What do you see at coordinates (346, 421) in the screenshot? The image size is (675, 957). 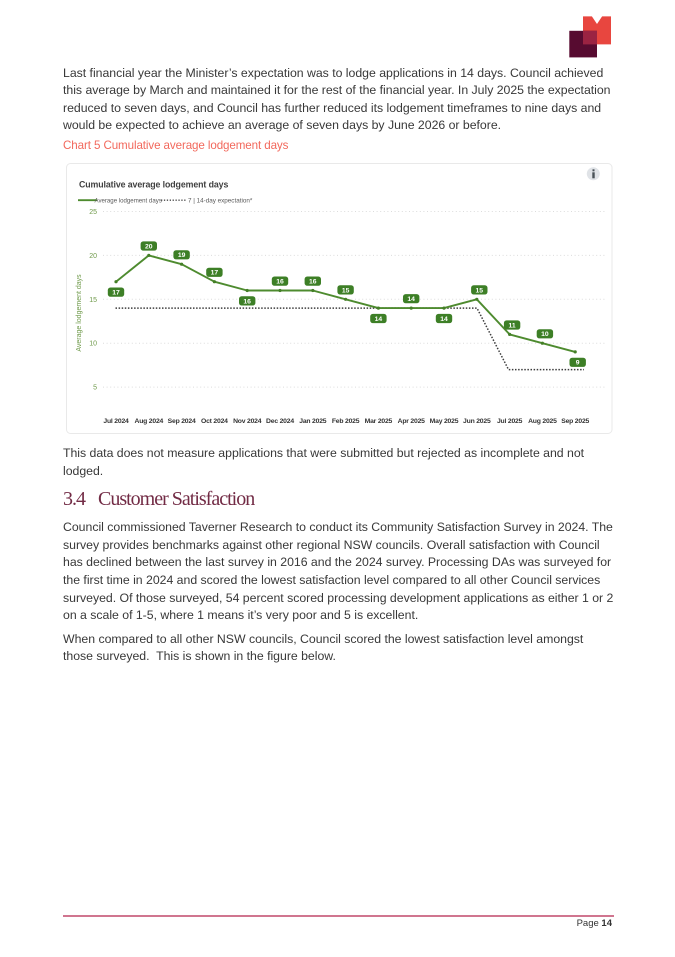 I see `svg-text: Feb 2025` at bounding box center [346, 421].